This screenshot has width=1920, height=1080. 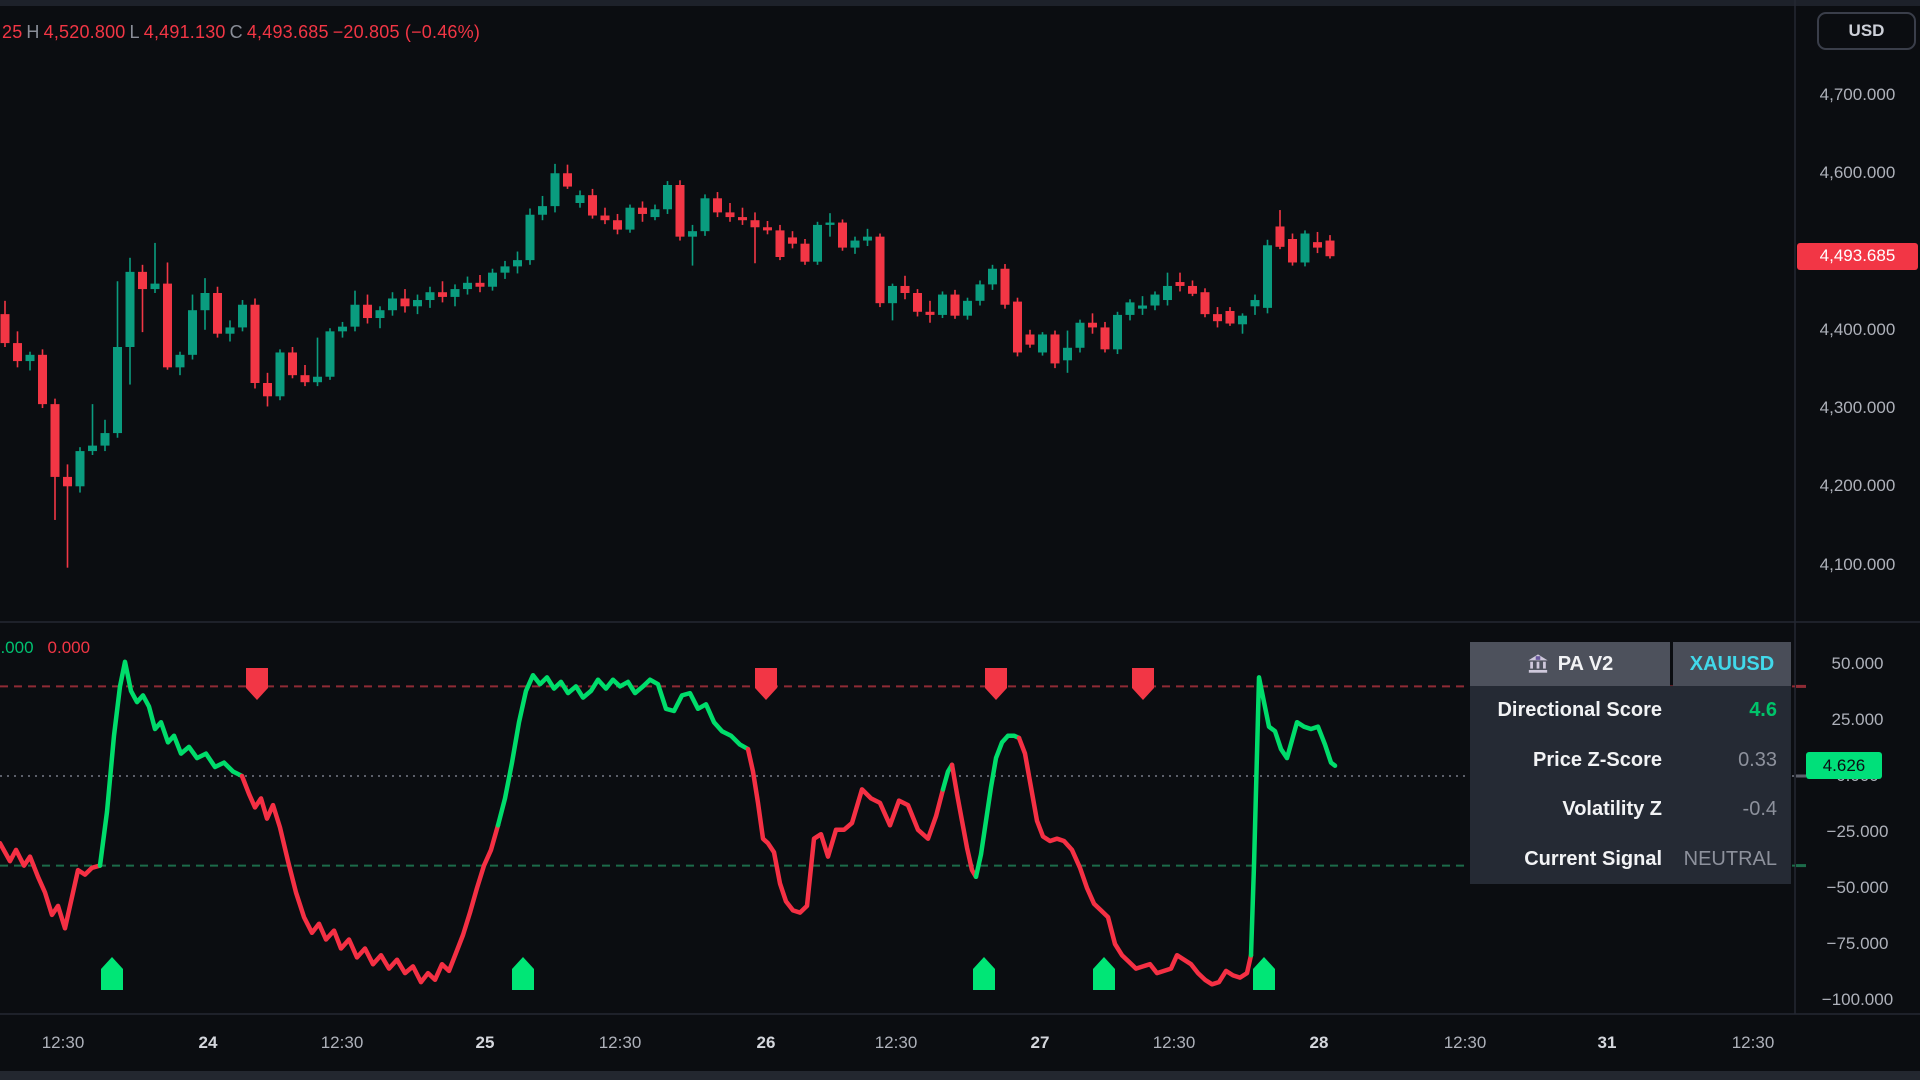 I want to click on indicator-symbol-cell: XAUUSD, so click(x=1732, y=664).